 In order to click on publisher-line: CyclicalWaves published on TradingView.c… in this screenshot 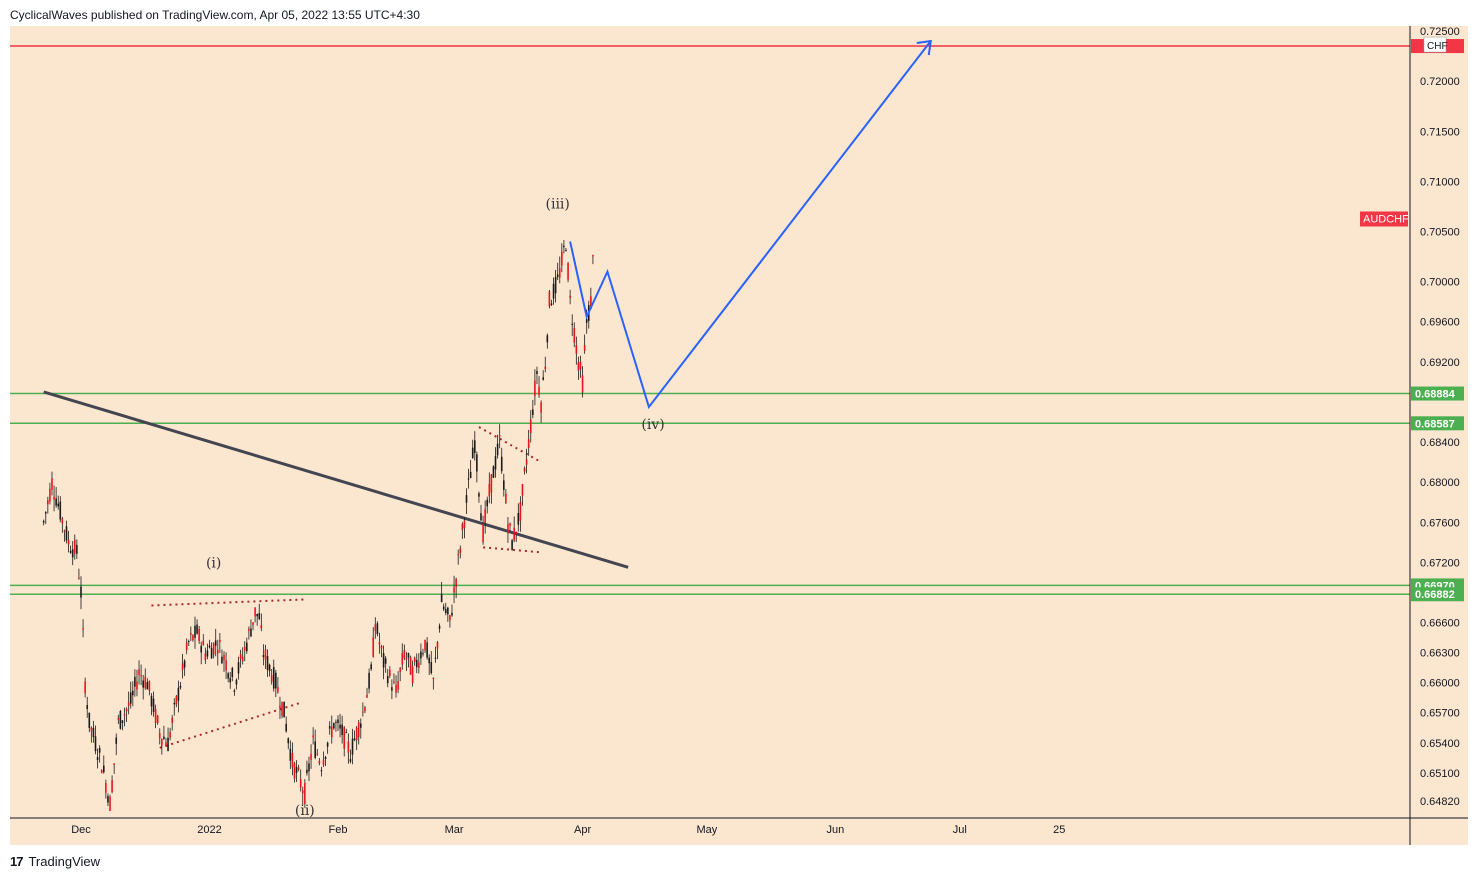, I will do `click(215, 15)`.